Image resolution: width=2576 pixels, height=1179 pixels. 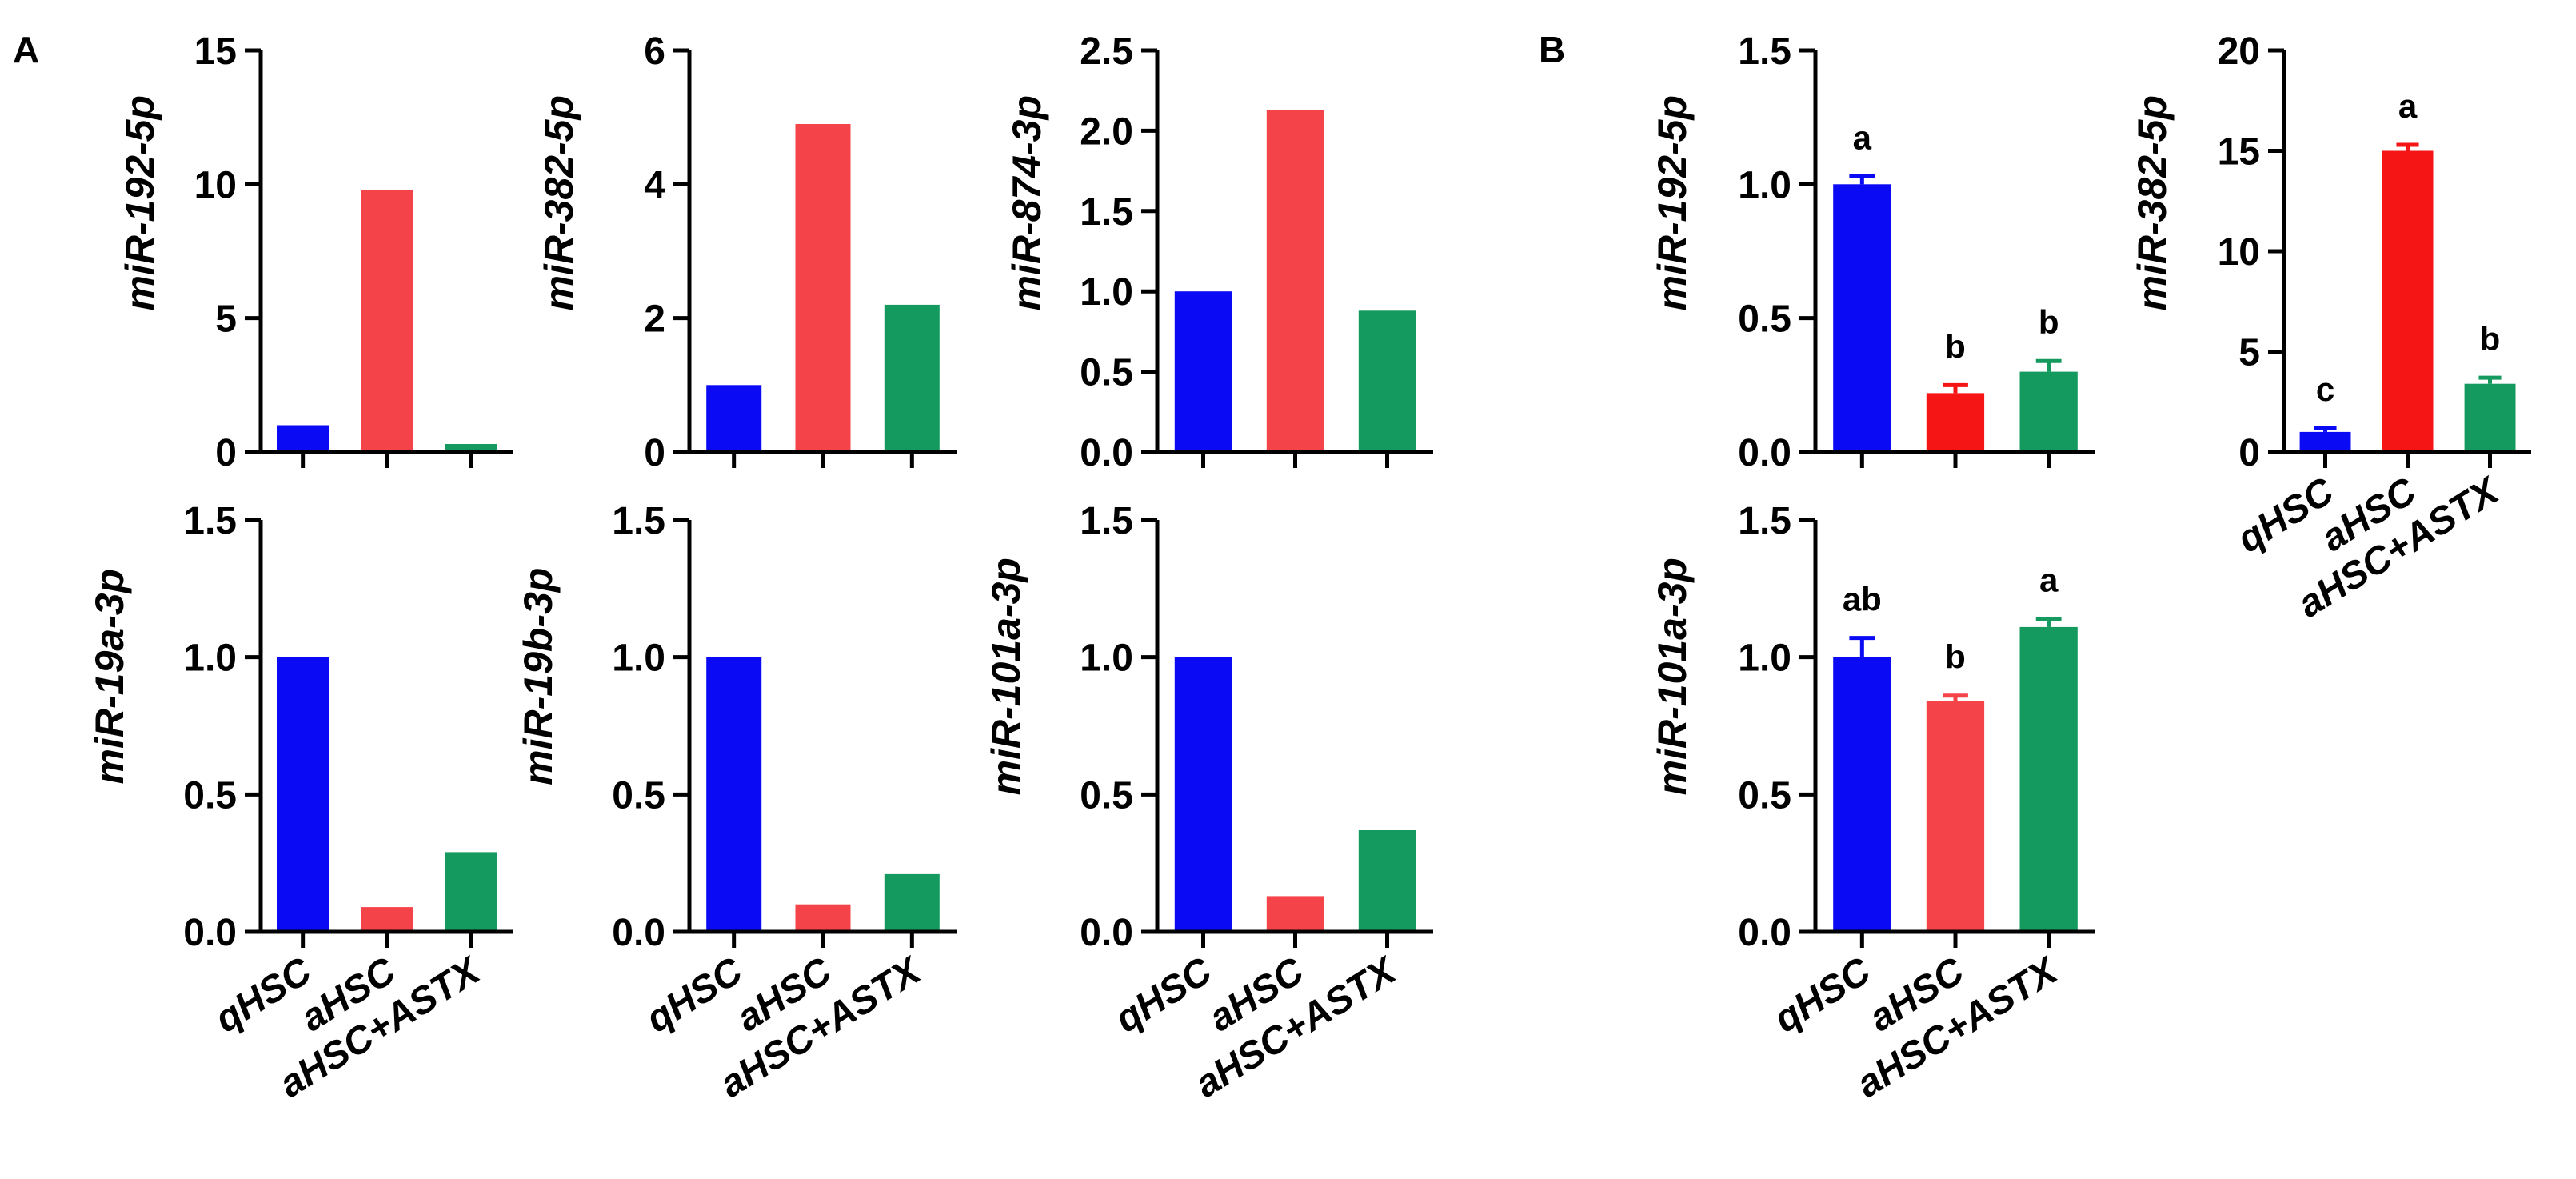 I want to click on y-tick-label: 2.0, so click(x=1106, y=131).